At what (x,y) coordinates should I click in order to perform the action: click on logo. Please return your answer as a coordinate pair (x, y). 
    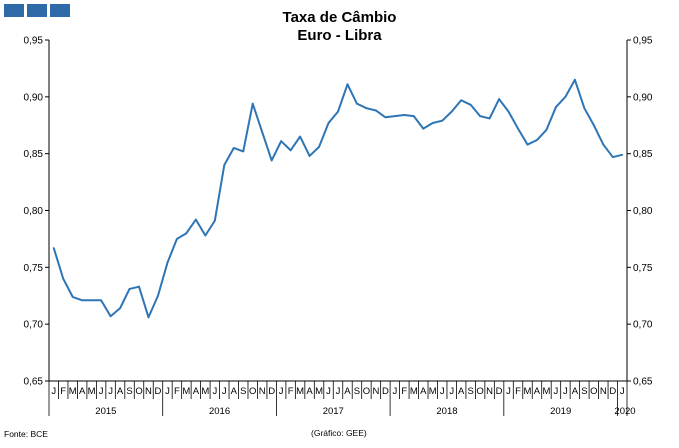
    Looking at the image, I should click on (37, 10).